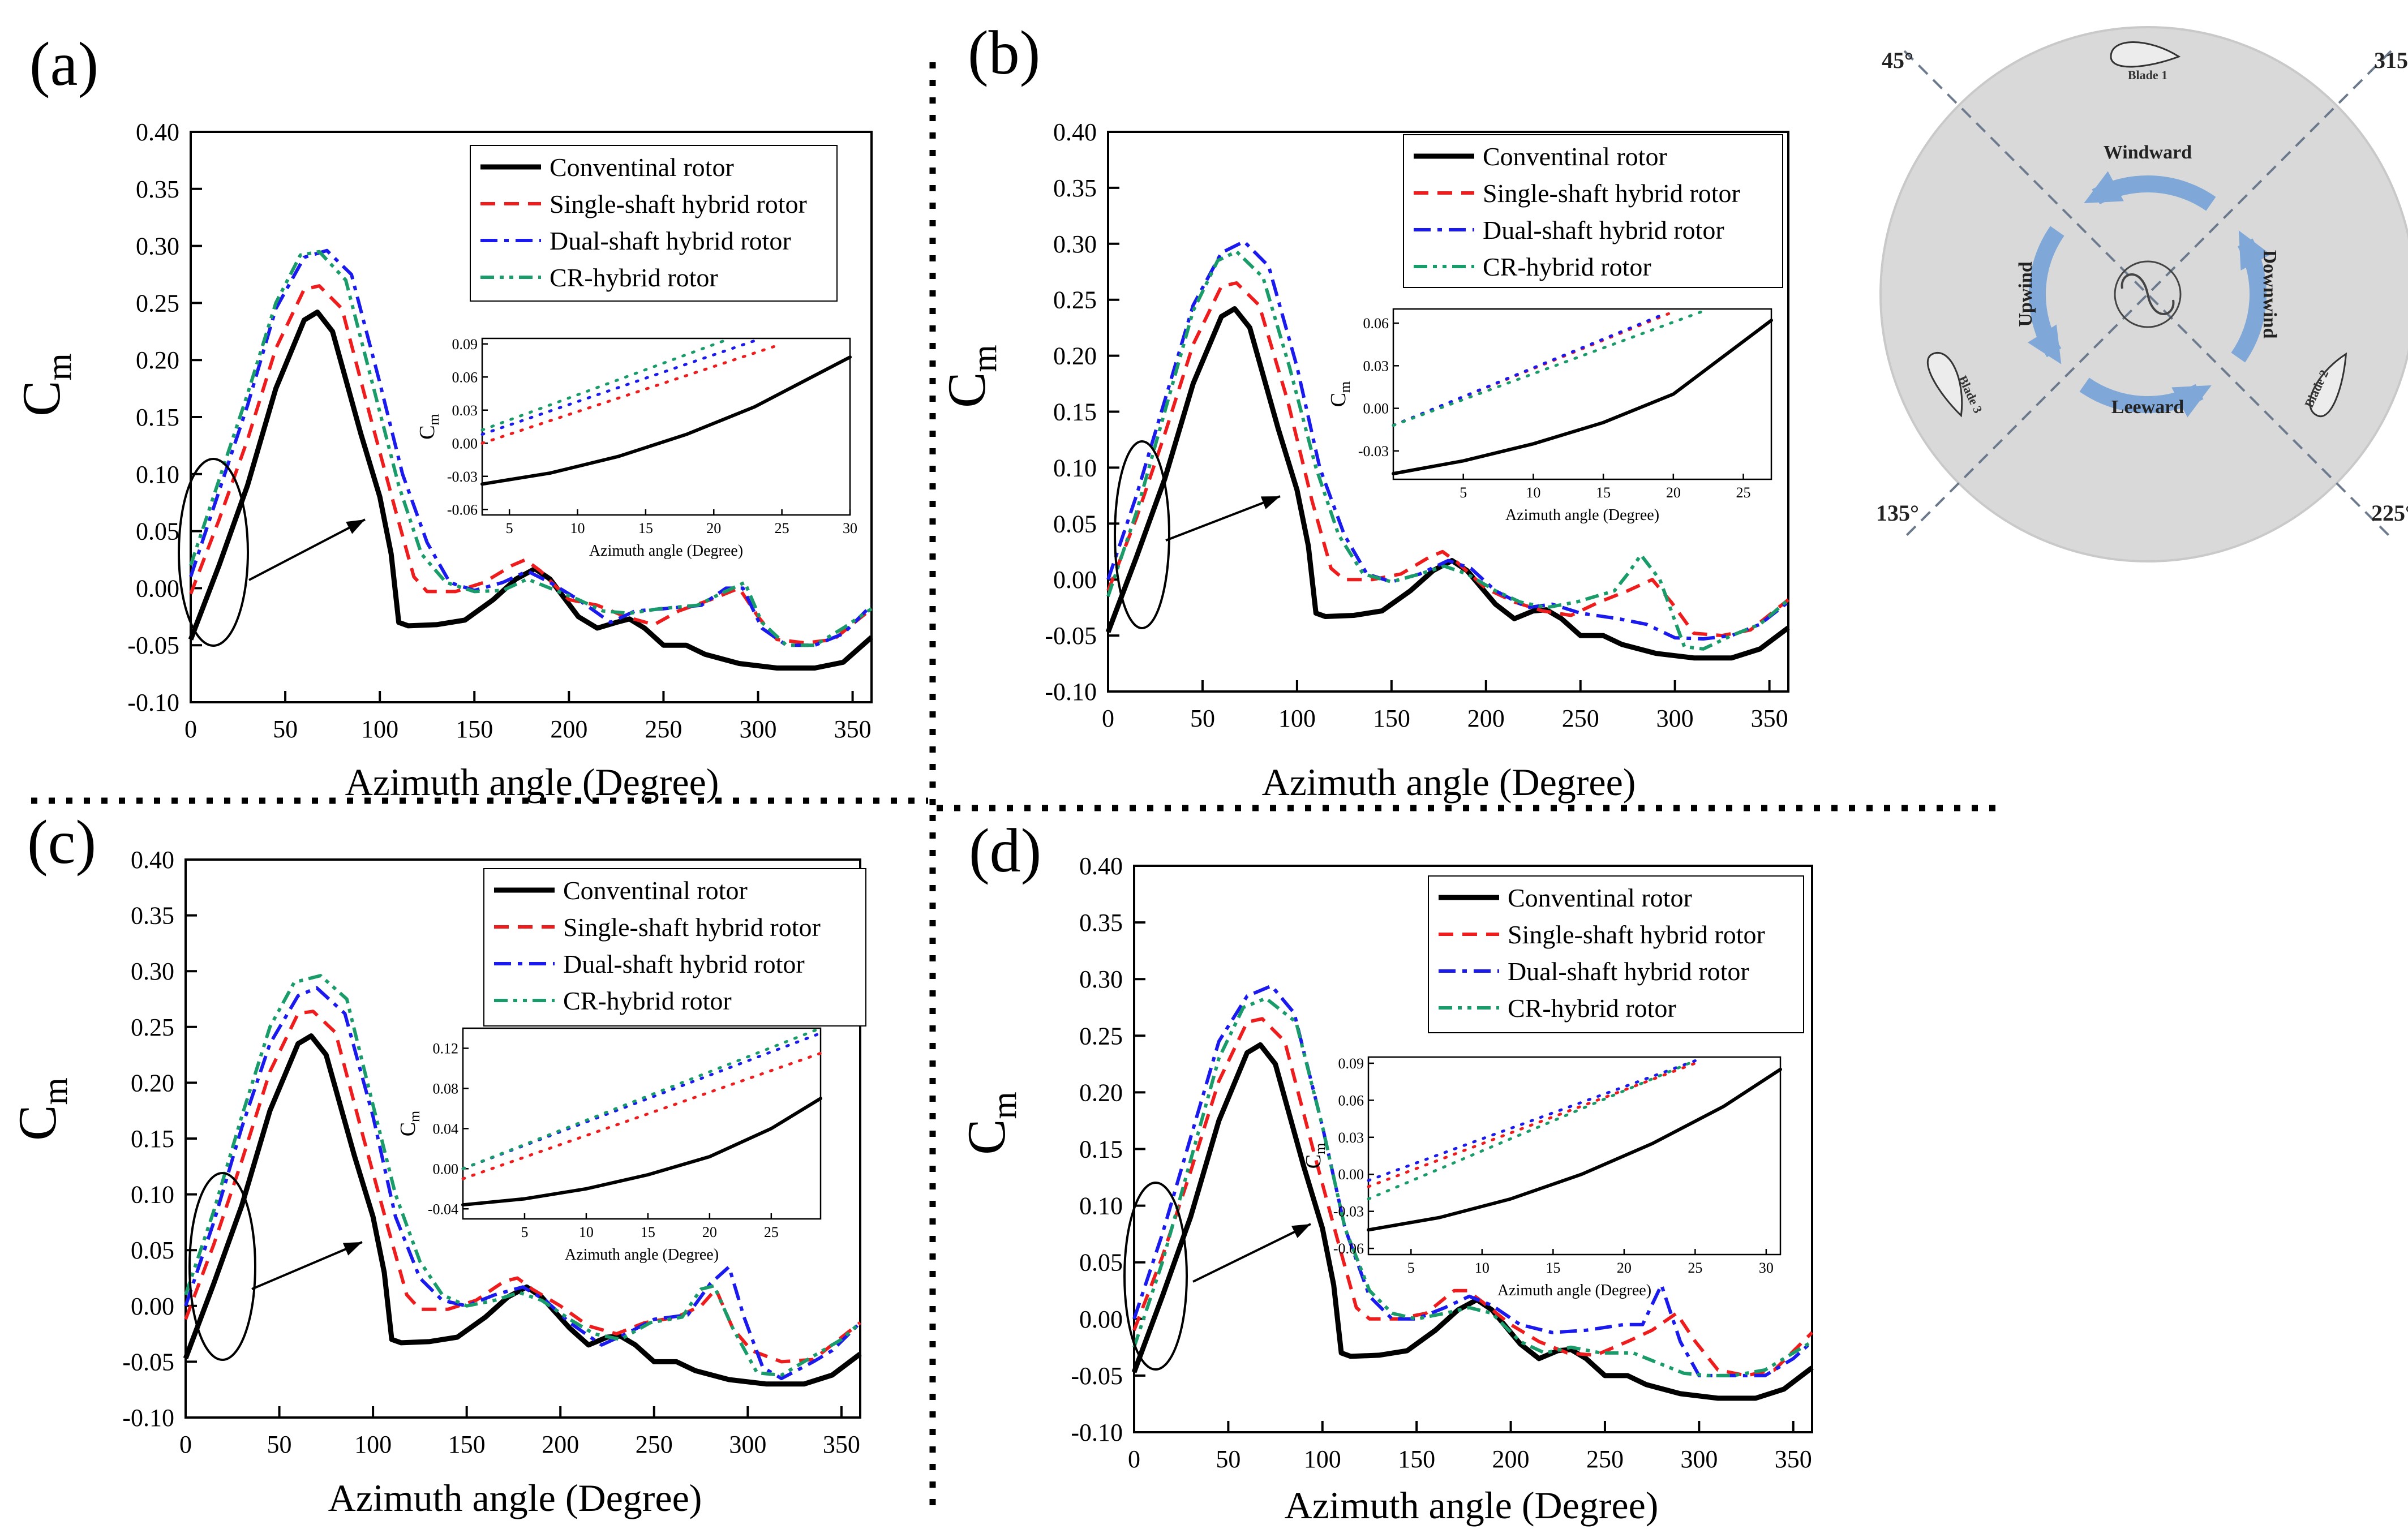 The image size is (2408, 1529). What do you see at coordinates (2104, 187) in the screenshot?
I see `windward-arrow-head` at bounding box center [2104, 187].